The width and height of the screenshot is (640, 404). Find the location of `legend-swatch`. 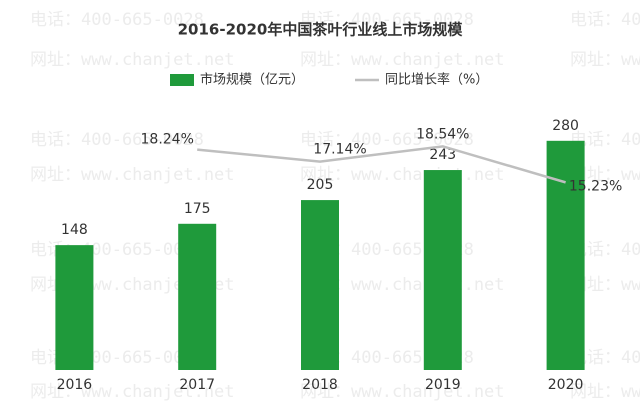

legend-swatch is located at coordinates (182, 80).